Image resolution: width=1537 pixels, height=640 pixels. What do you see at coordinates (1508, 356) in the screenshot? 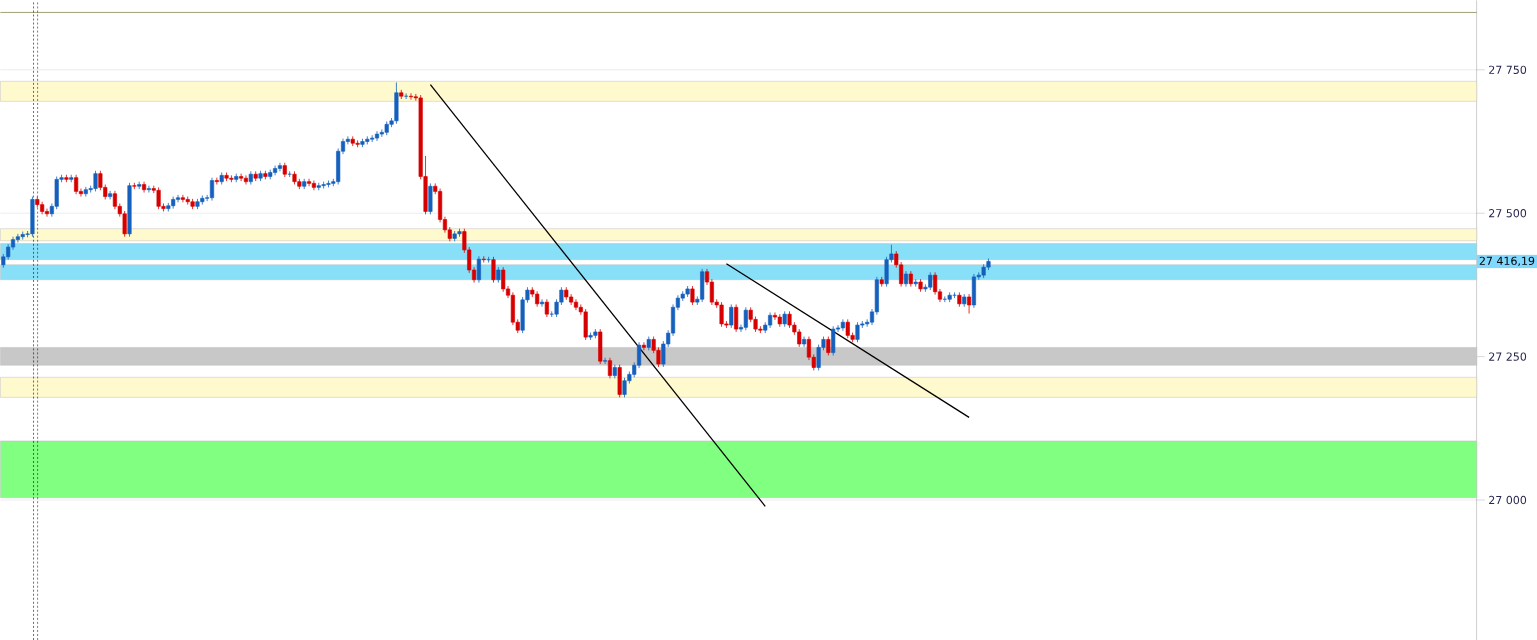
I see `y-tick-label: 27 250` at bounding box center [1508, 356].